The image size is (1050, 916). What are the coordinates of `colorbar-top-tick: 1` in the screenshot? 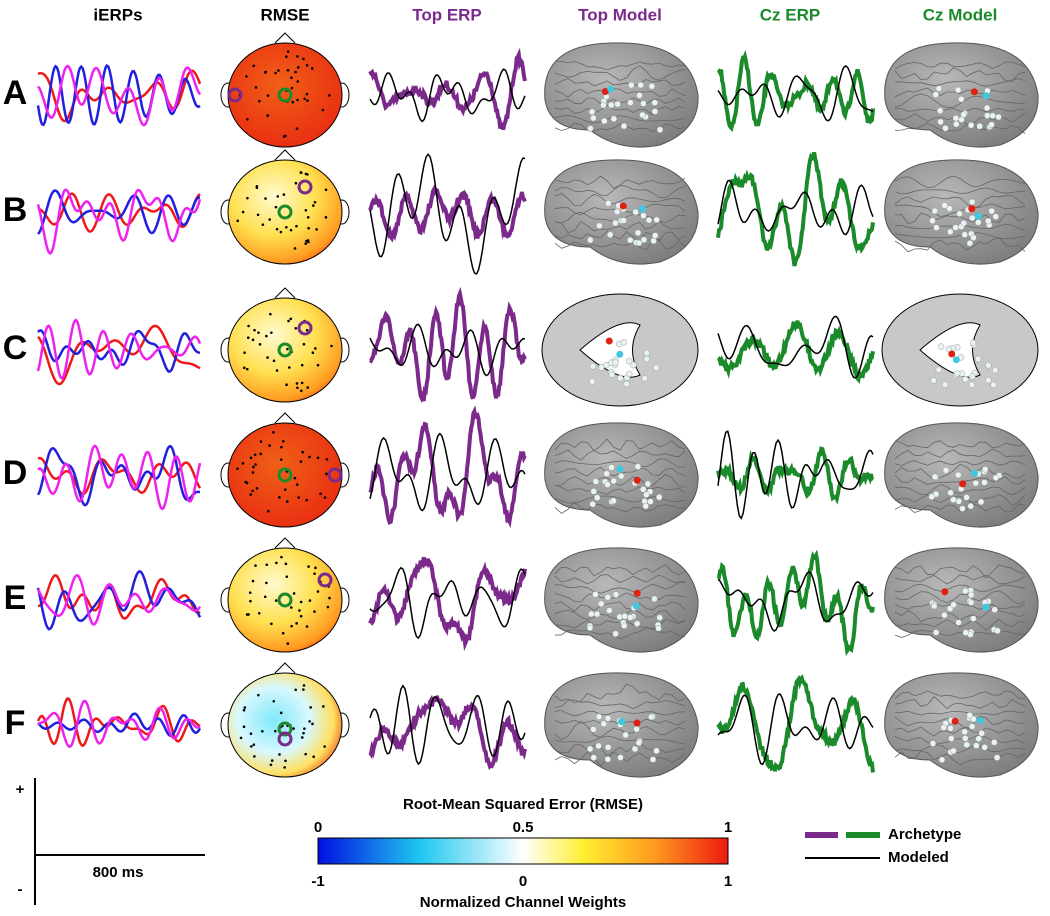 It's located at (728, 827).